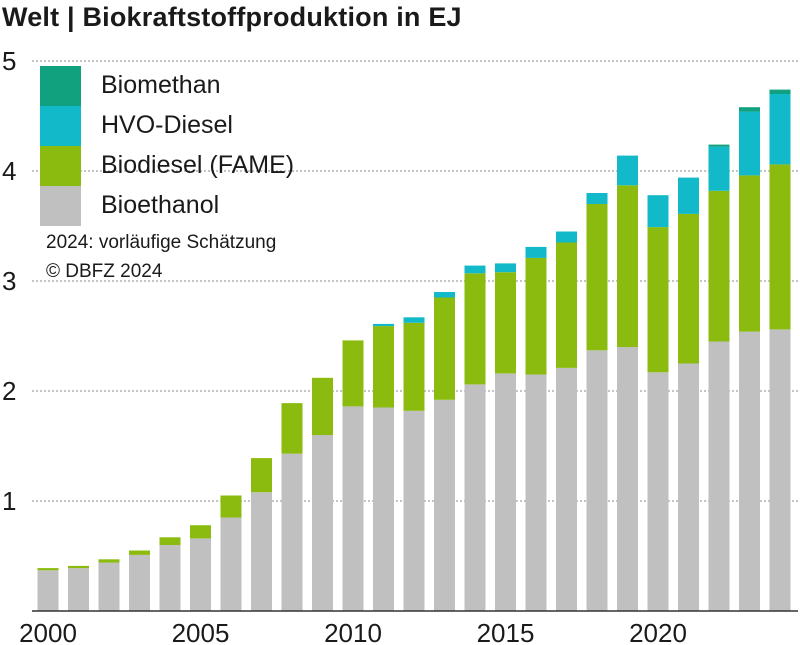 This screenshot has width=800, height=645. I want to click on bar-segment-2017-bioethanol, so click(566, 489).